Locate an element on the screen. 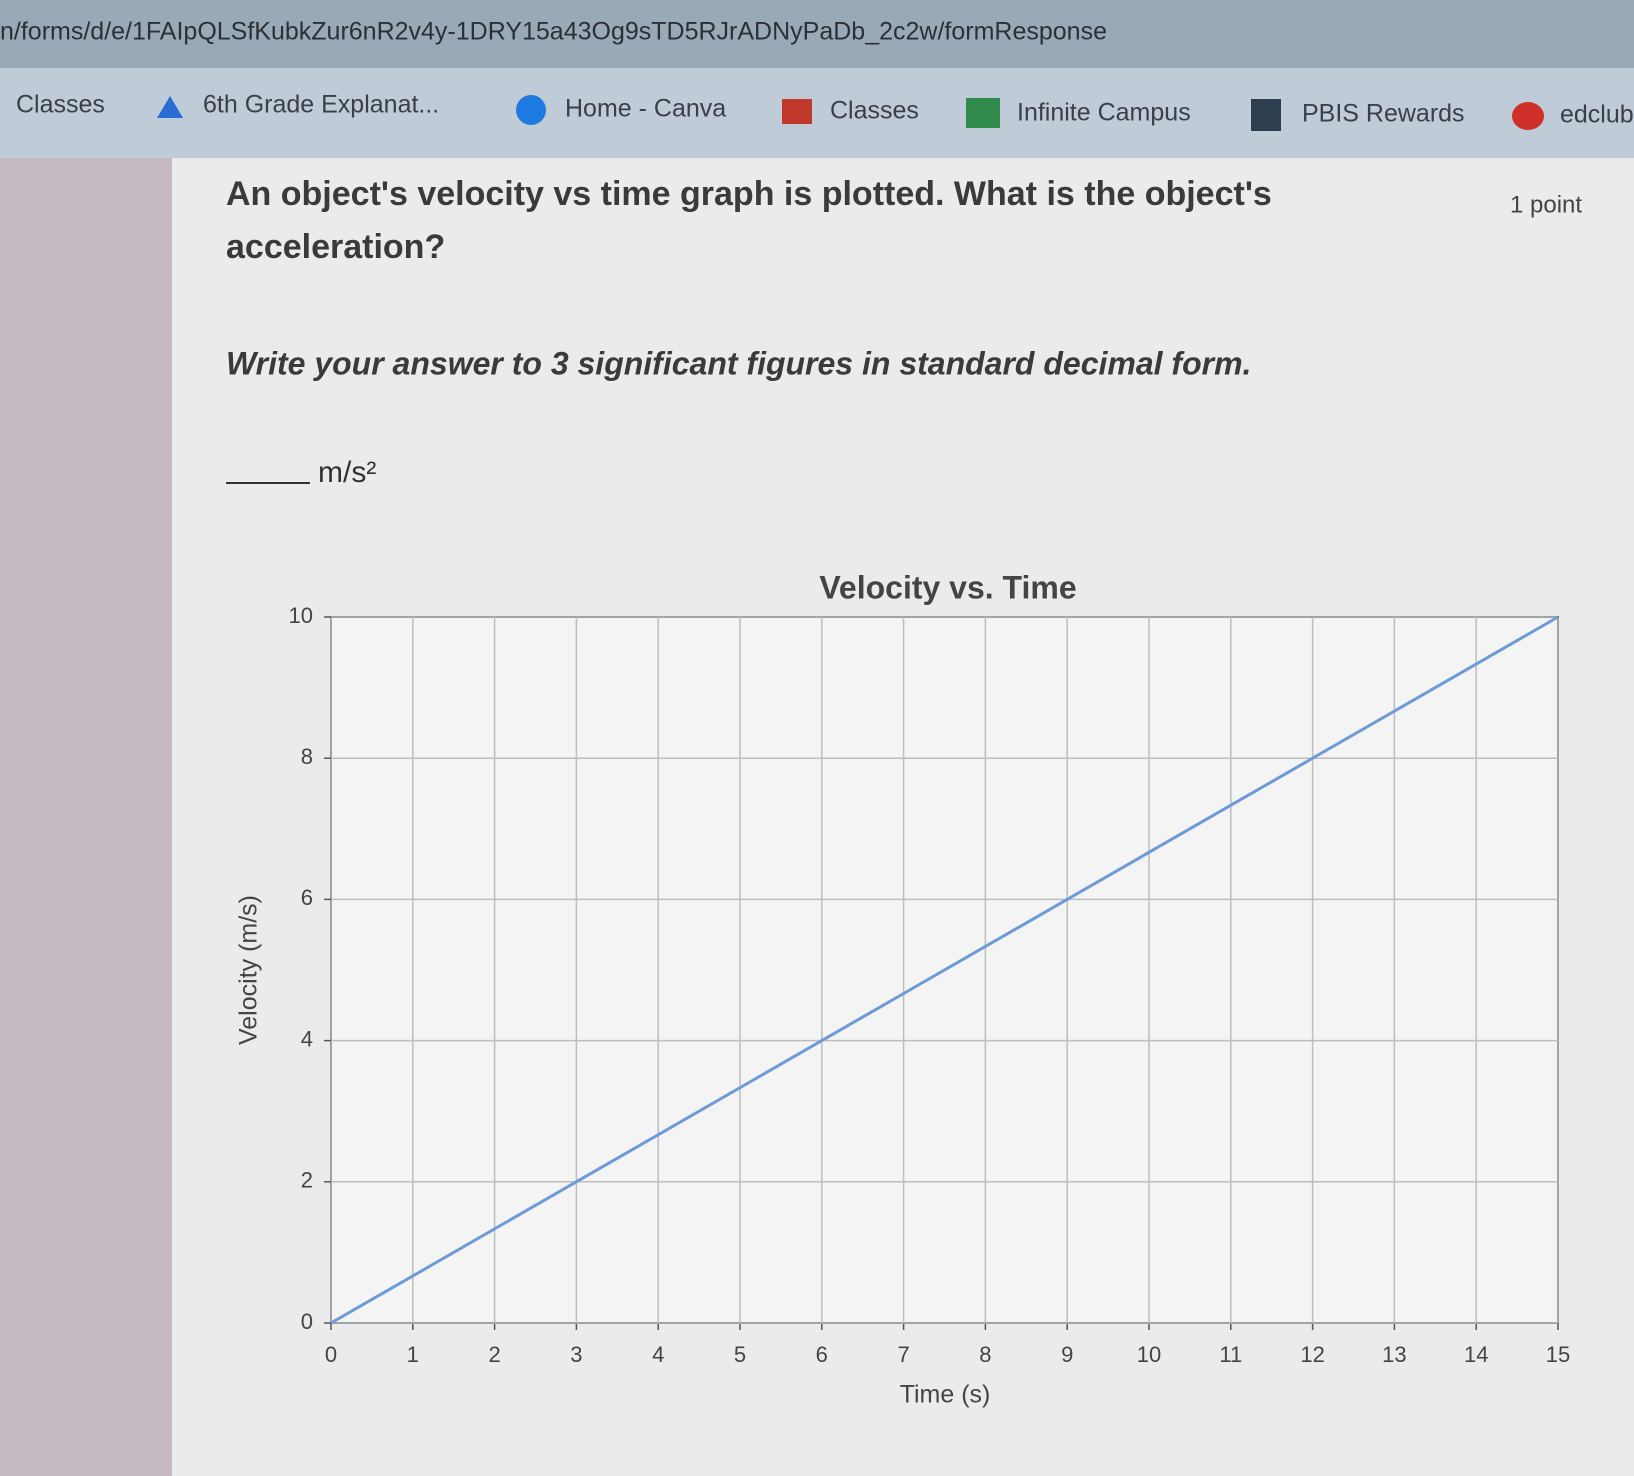  x-tick-label: 14 is located at coordinates (1476, 1354).